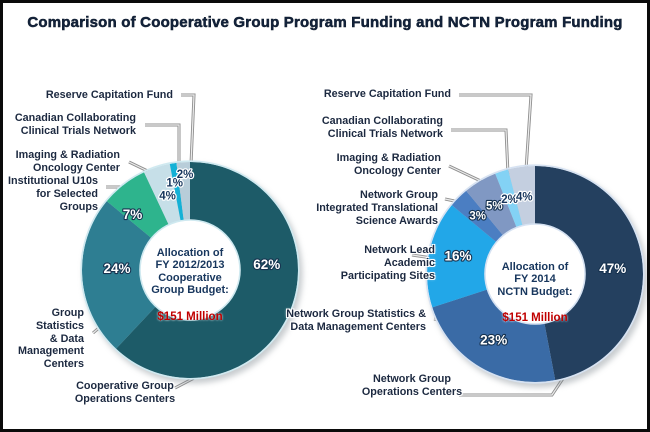  I want to click on slice-percent-label: 7%, so click(133, 214).